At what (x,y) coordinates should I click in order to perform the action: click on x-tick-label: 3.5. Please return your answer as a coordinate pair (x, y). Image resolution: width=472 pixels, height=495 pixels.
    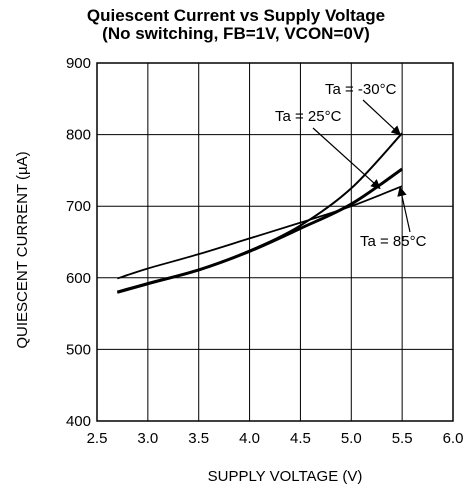
    Looking at the image, I should click on (198, 438).